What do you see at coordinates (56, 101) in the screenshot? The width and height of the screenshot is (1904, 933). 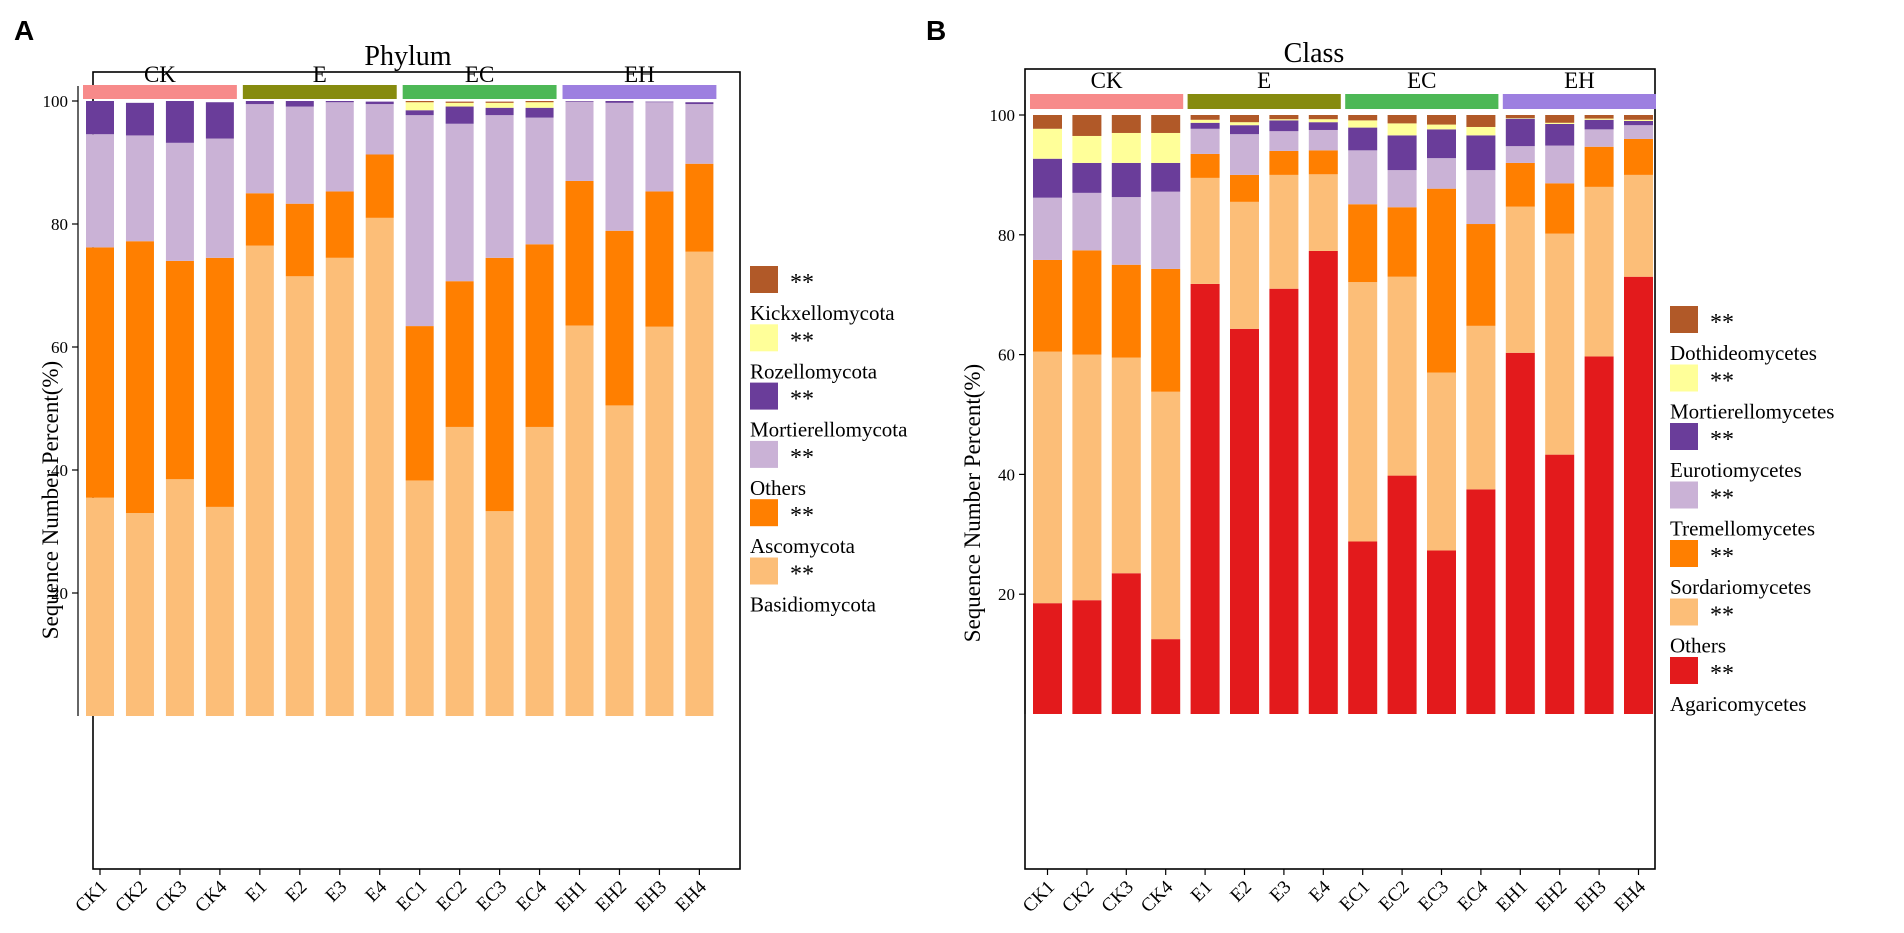 I see `y-tick-label: 100` at bounding box center [56, 101].